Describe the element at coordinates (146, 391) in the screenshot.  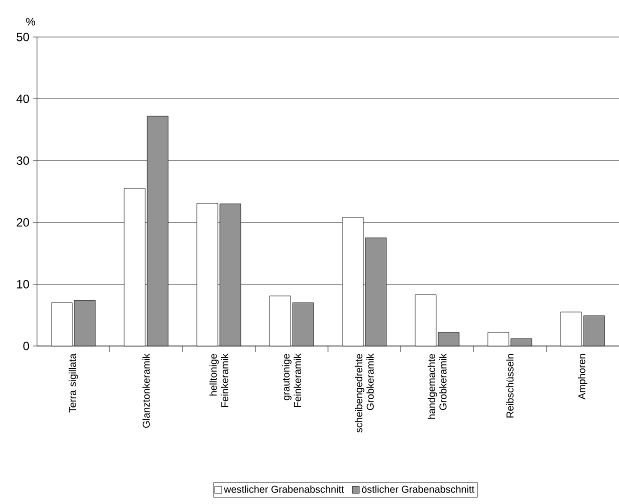
I see `x-tick-label: Glanztonkeramik` at that location.